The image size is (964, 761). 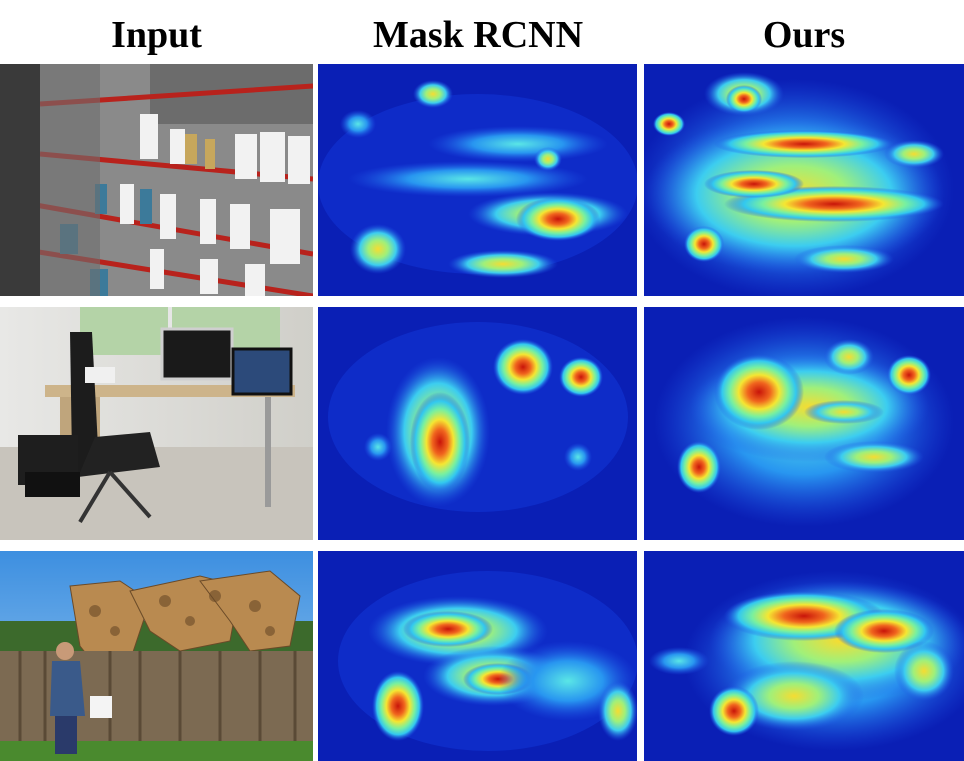 What do you see at coordinates (477, 656) in the screenshot?
I see `mask-rcnn-heatmap-giraffes` at bounding box center [477, 656].